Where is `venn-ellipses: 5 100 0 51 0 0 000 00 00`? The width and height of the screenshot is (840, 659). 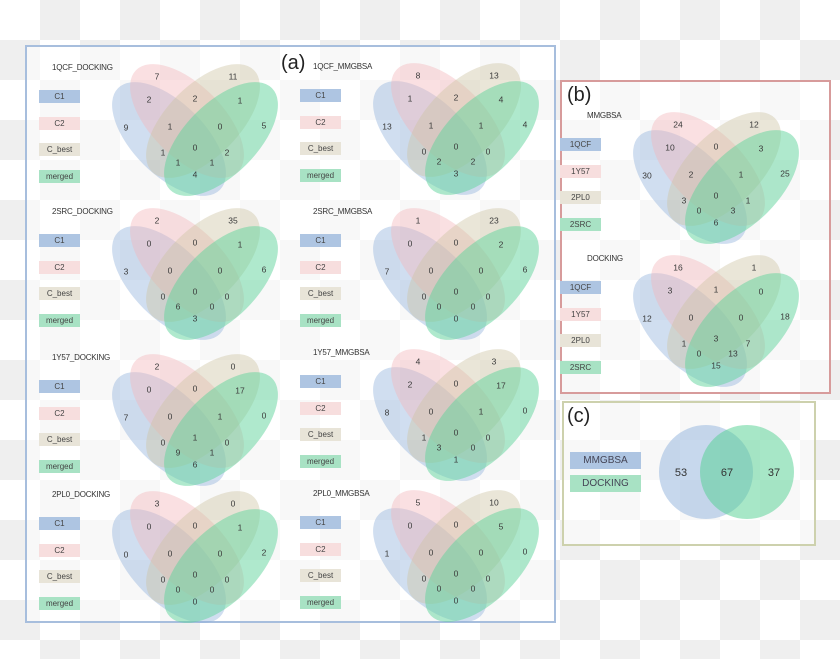 venn-ellipses: 5 100 0 51 0 0 000 00 00 is located at coordinates (456, 556).